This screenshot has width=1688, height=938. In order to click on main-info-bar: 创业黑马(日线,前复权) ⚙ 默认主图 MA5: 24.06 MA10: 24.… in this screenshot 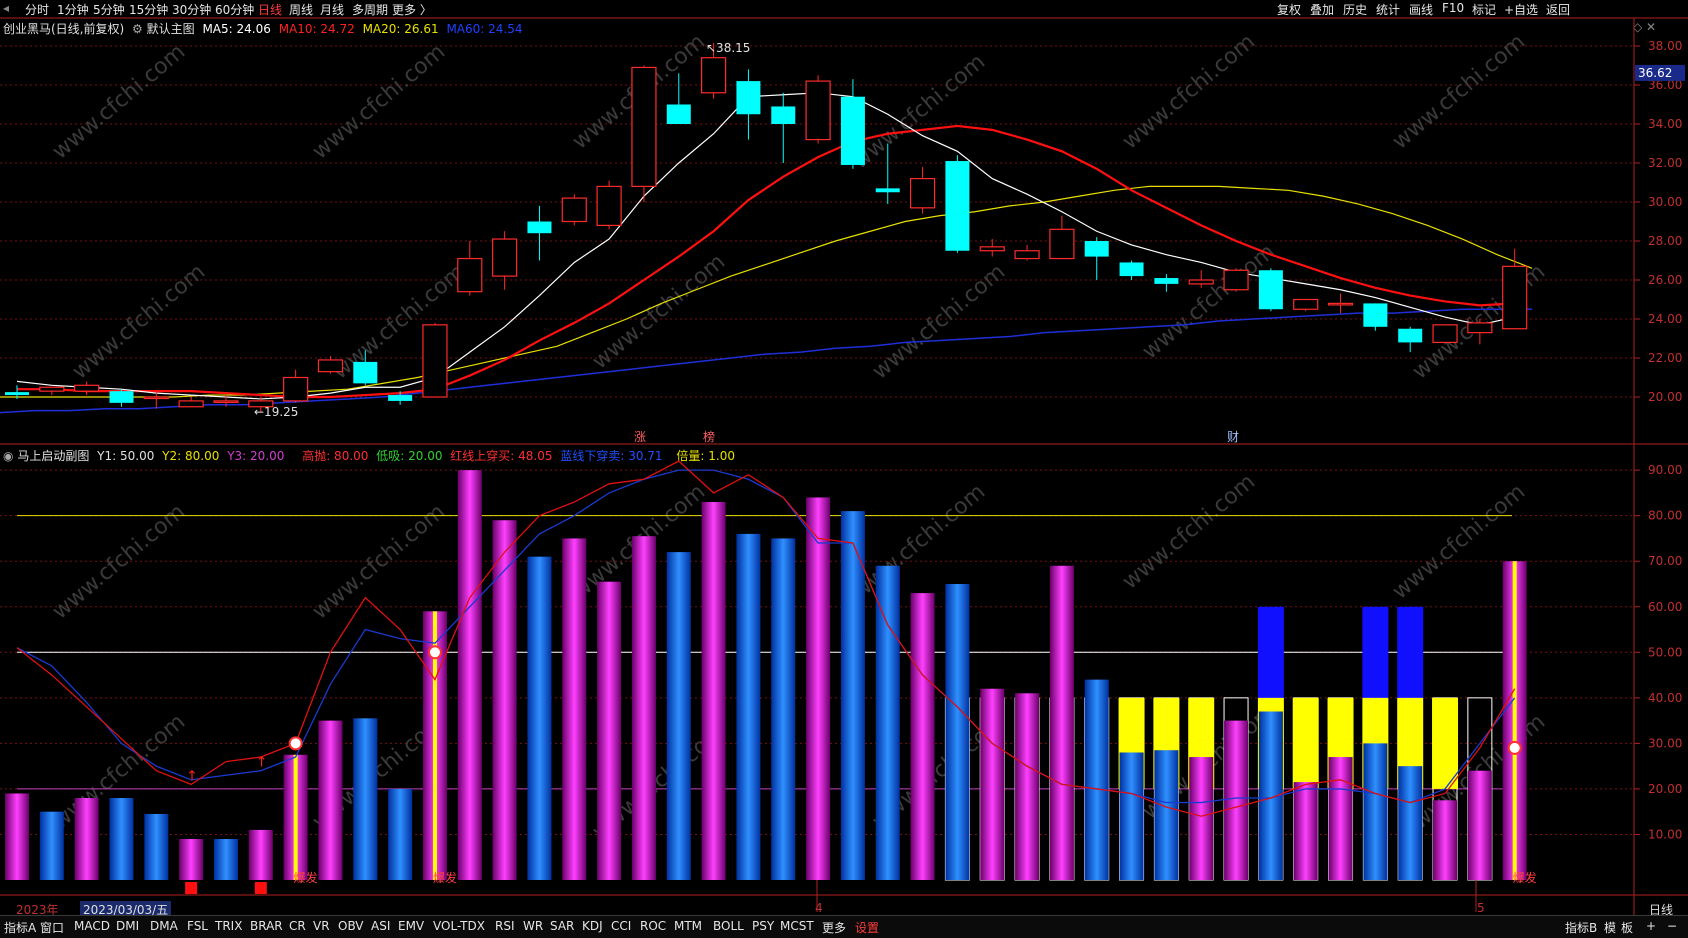, I will do `click(263, 28)`.